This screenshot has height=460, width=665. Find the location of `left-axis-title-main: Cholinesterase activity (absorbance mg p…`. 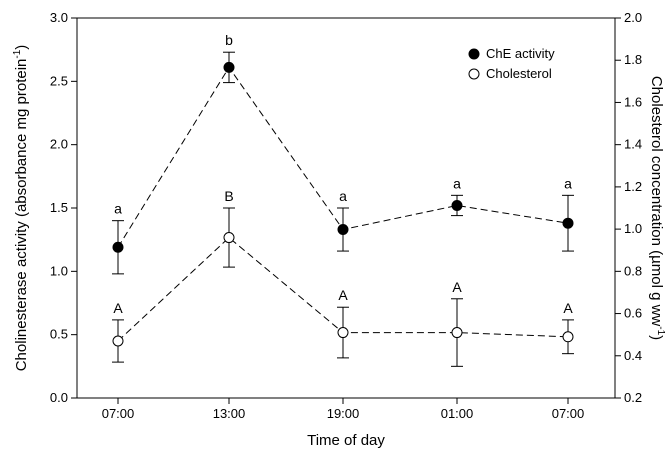

left-axis-title-main: Cholinesterase activity (absorbance mg p… is located at coordinates (21, 215).